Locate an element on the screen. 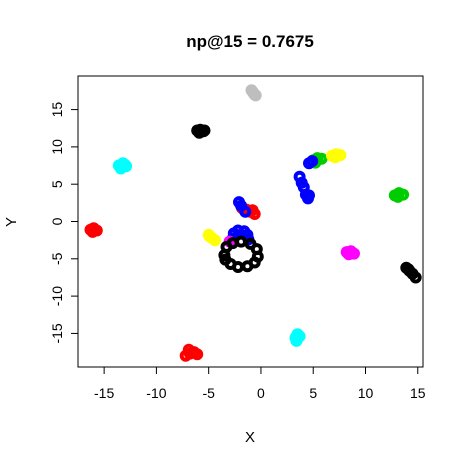  y-tick-label: -15 is located at coordinates (57, 333).